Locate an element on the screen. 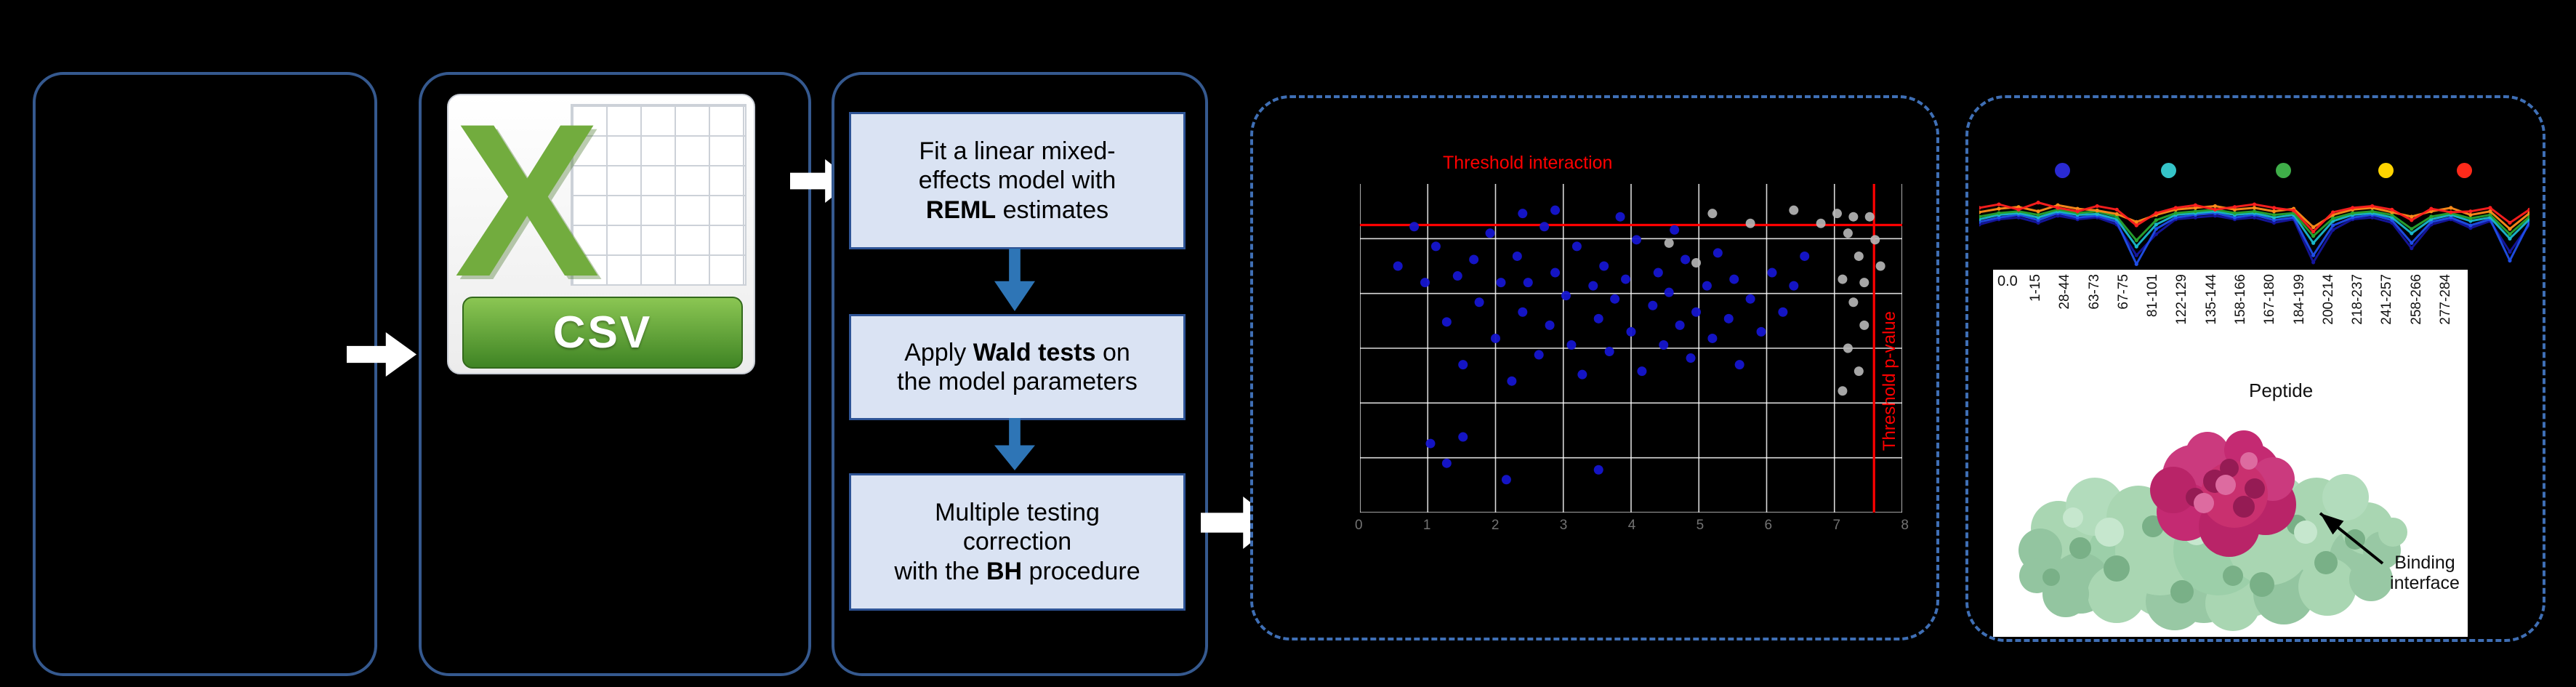 The height and width of the screenshot is (687, 2576). legend-dot-blue is located at coordinates (2062, 170).